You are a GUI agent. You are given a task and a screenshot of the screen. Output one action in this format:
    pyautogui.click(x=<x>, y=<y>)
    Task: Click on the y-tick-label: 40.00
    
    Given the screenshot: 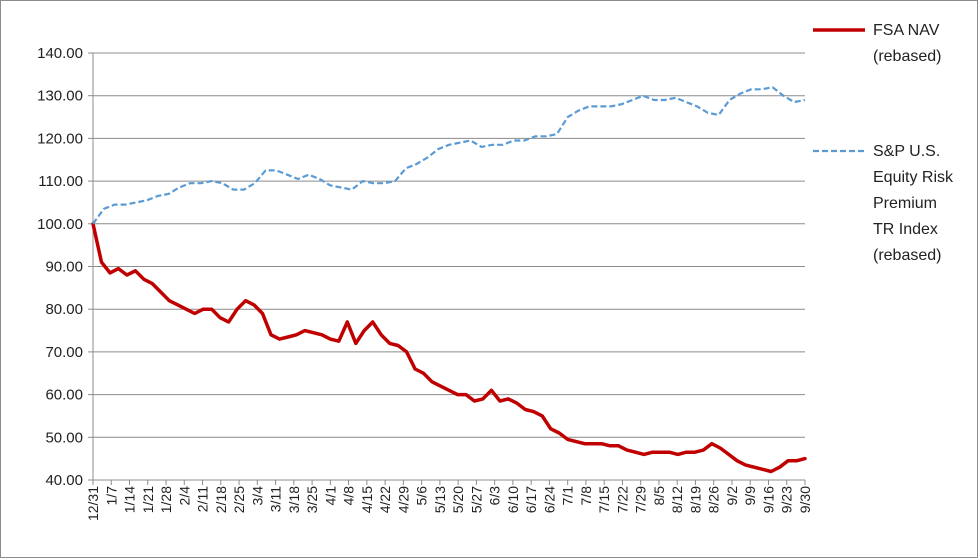 What is the action you would take?
    pyautogui.click(x=64, y=480)
    